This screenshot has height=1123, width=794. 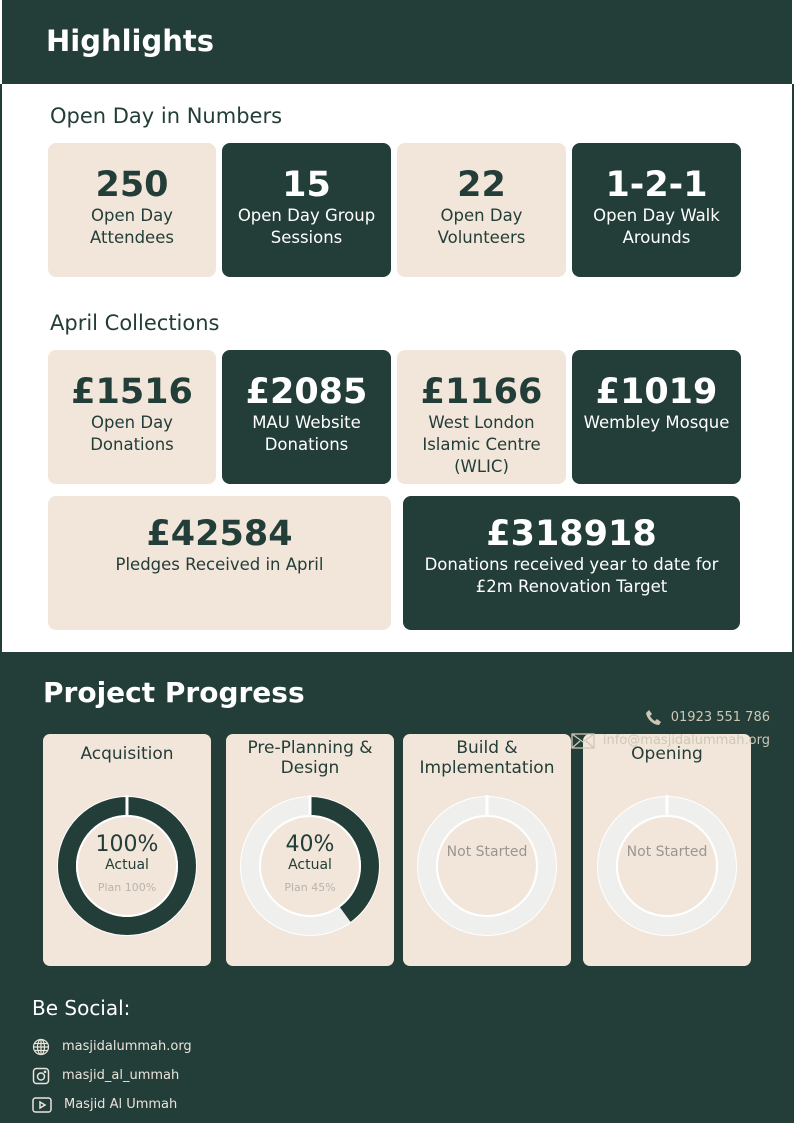 I want to click on stat-card: 1-2-1 Open Day Walk Arounds, so click(x=656, y=210).